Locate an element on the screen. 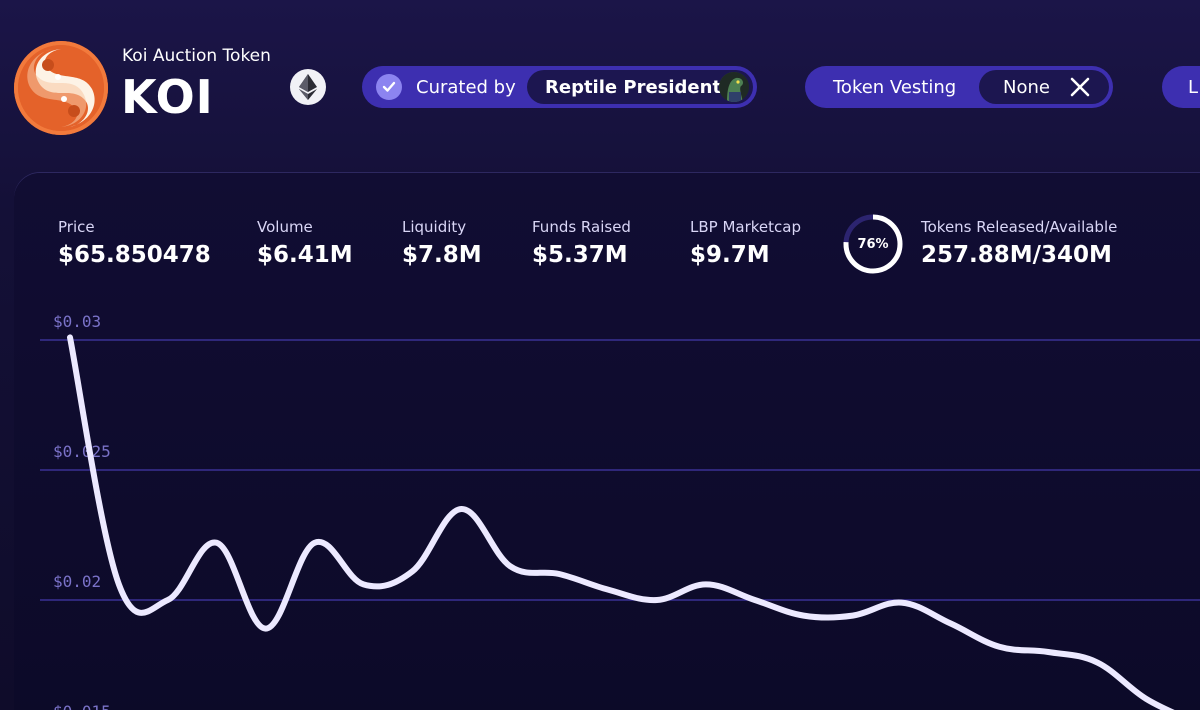 The height and width of the screenshot is (710, 1200). token-name: Koi Auction Token is located at coordinates (196, 56).